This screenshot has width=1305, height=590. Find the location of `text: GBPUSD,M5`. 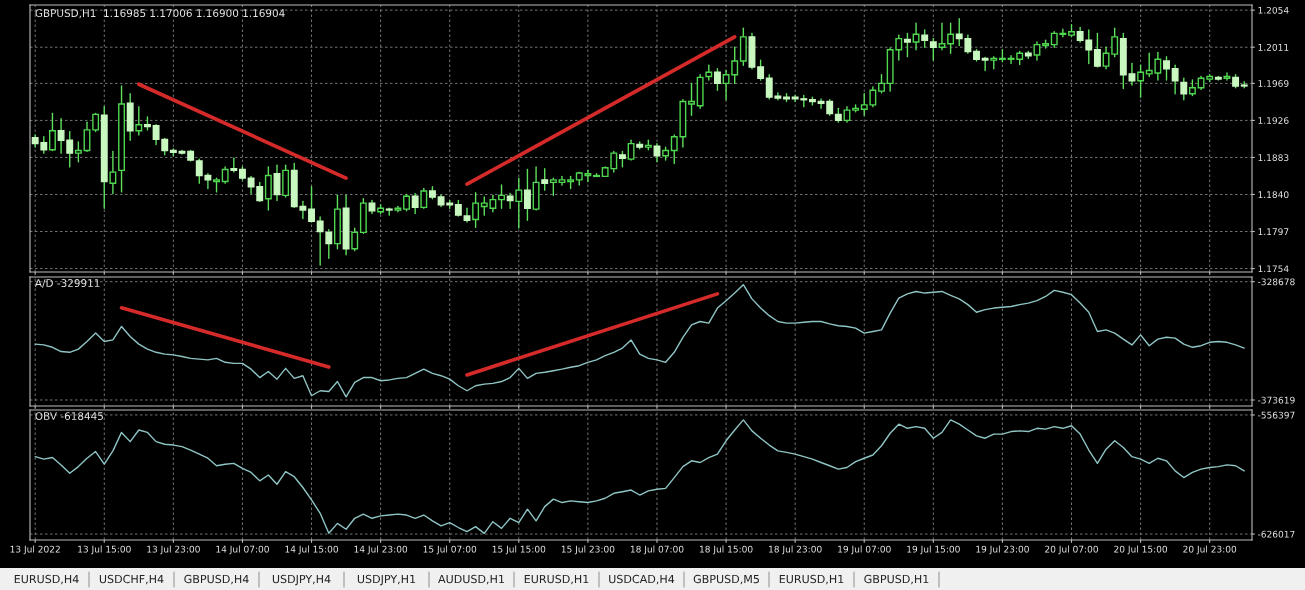

text: GBPUSD,M5 is located at coordinates (726, 579).